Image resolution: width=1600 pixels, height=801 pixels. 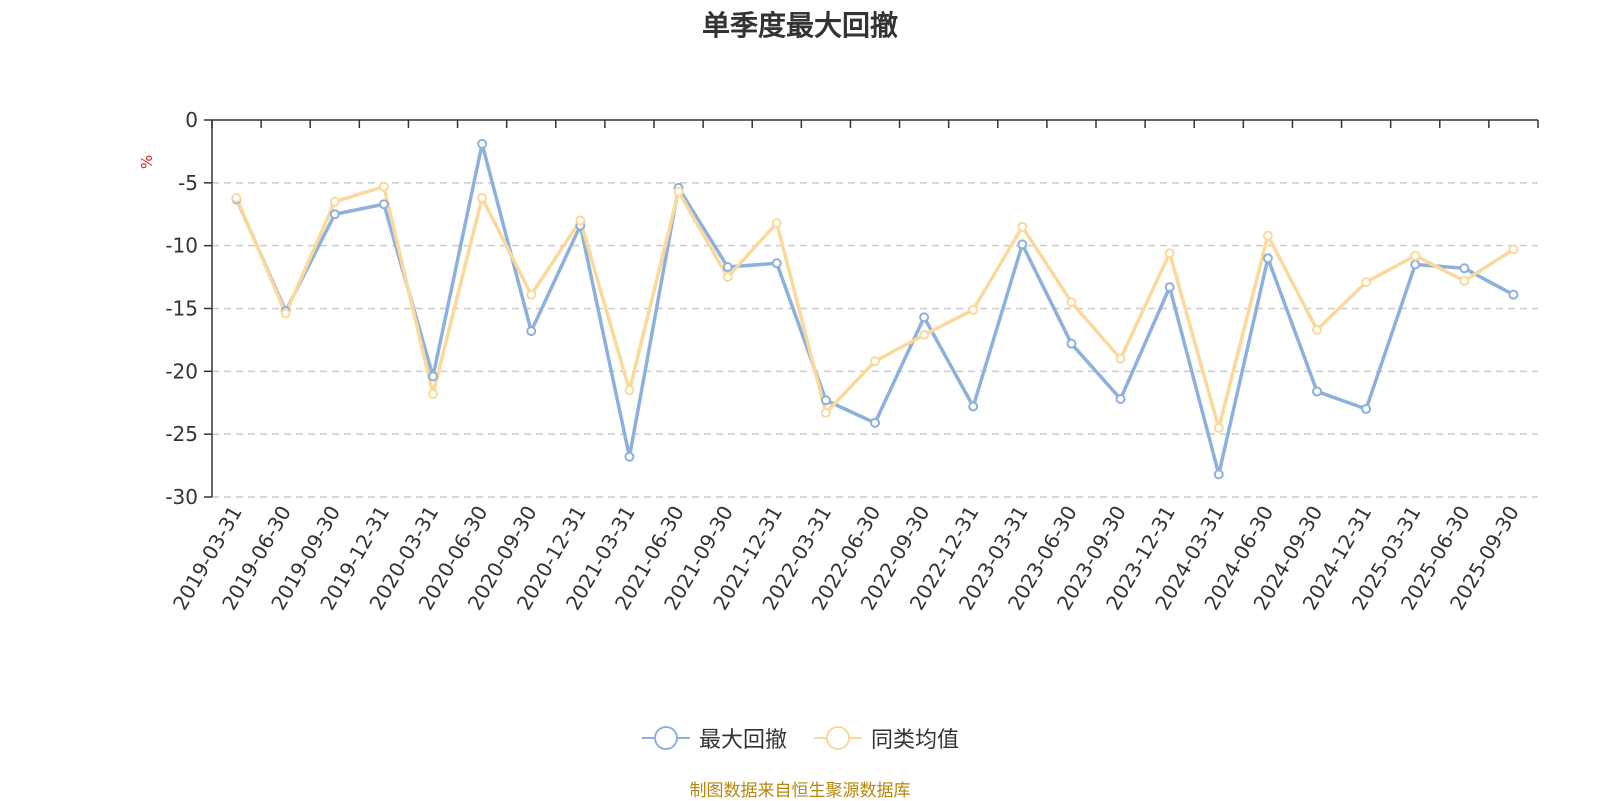 What do you see at coordinates (800, 791) in the screenshot?
I see `source-note: 制图数据来自恒生聚源数据库` at bounding box center [800, 791].